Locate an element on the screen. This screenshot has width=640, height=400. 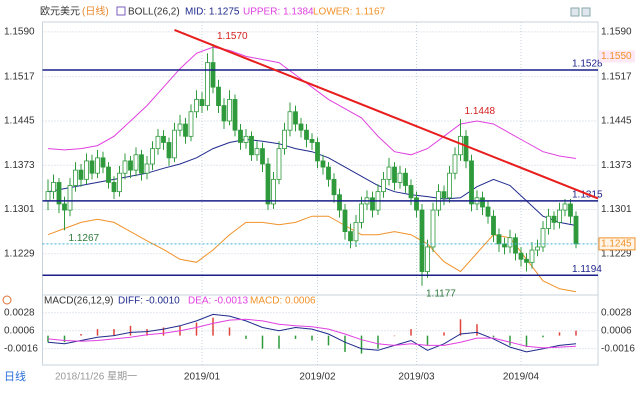
boll-lower: LOWER: 1.1167 is located at coordinates (349, 12).